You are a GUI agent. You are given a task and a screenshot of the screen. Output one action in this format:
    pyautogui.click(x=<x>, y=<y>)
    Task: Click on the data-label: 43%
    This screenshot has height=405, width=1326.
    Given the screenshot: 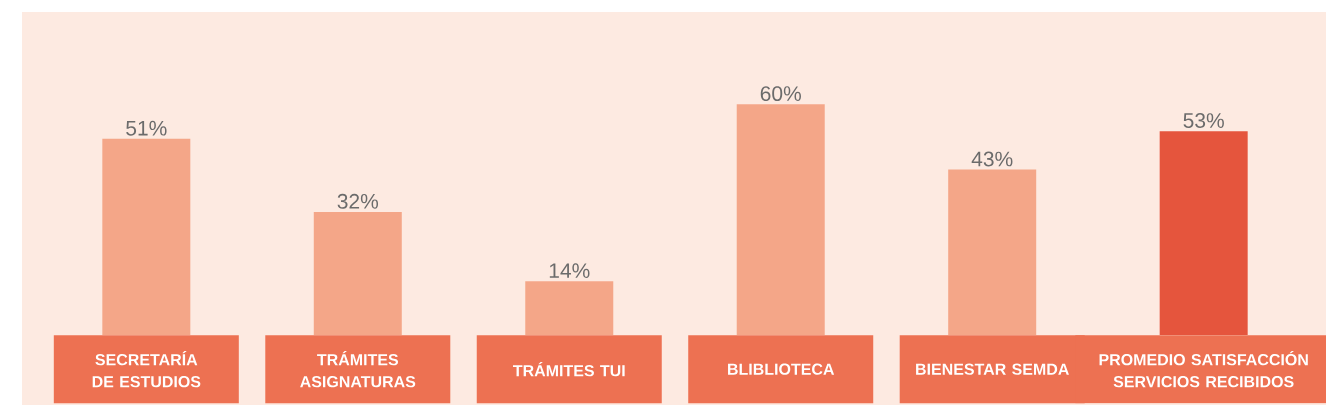 What is the action you would take?
    pyautogui.click(x=992, y=159)
    